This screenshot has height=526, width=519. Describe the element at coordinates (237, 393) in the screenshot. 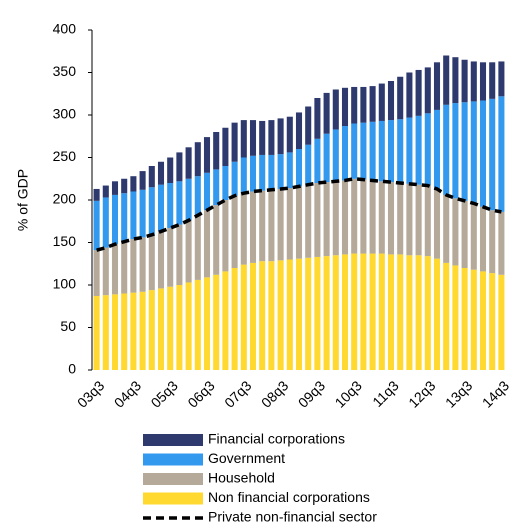

I see `x-tick-label: 07q3` at that location.